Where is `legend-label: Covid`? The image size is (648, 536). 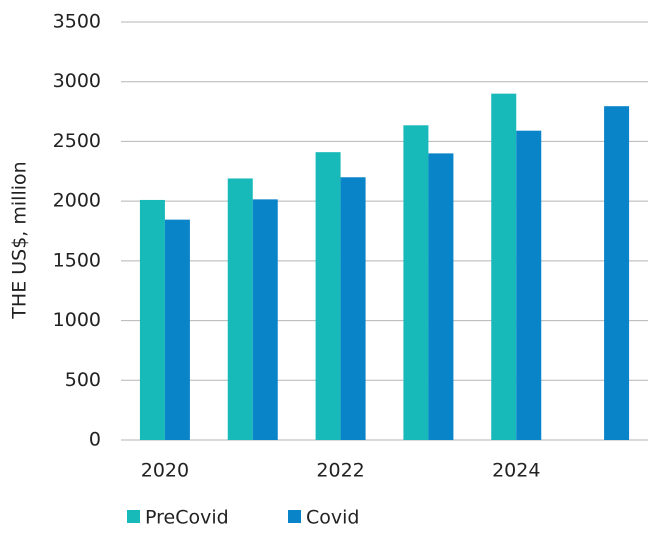
legend-label: Covid is located at coordinates (332, 518).